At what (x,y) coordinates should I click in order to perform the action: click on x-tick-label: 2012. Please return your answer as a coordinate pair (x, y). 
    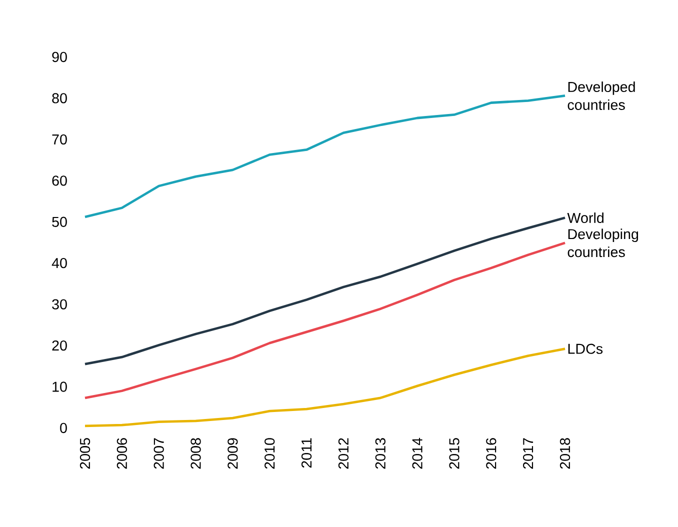
    Looking at the image, I should click on (343, 453).